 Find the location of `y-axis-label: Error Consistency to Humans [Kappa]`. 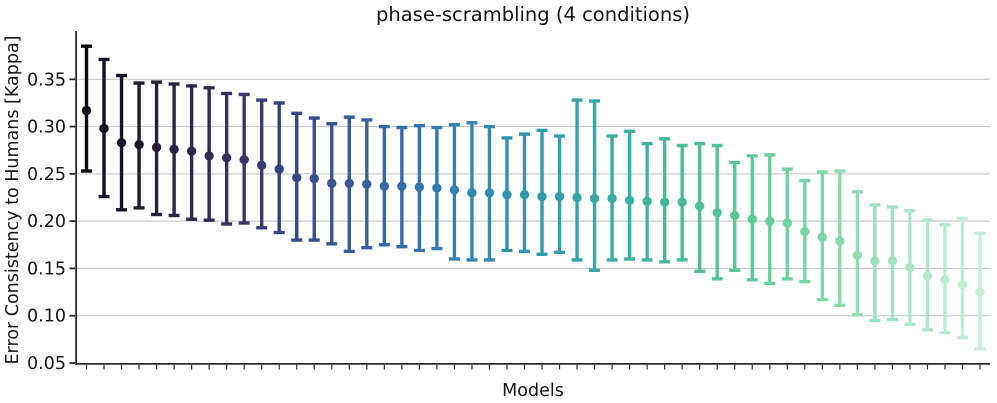

y-axis-label: Error Consistency to Humans [Kappa] is located at coordinates (13, 199).